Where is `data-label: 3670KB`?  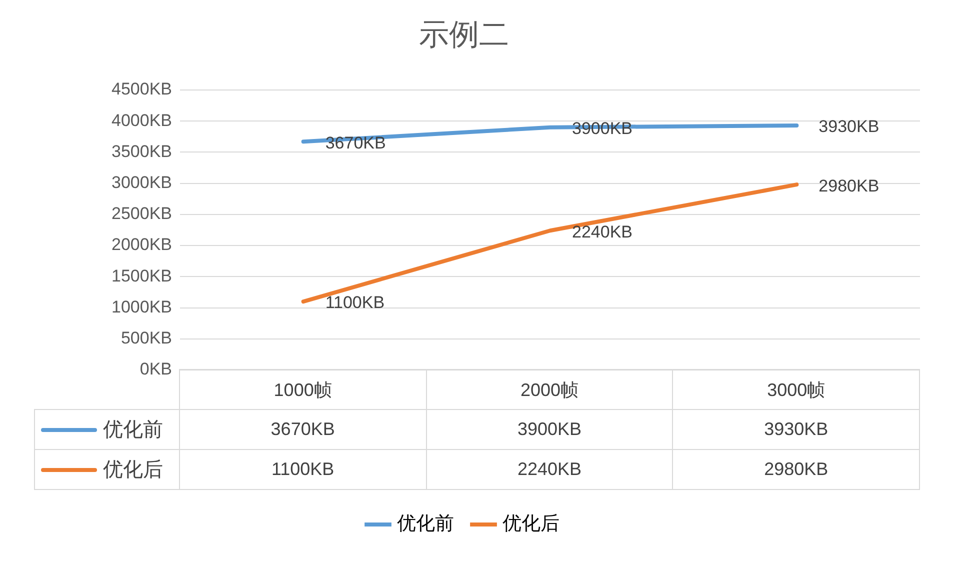 data-label: 3670KB is located at coordinates (303, 429).